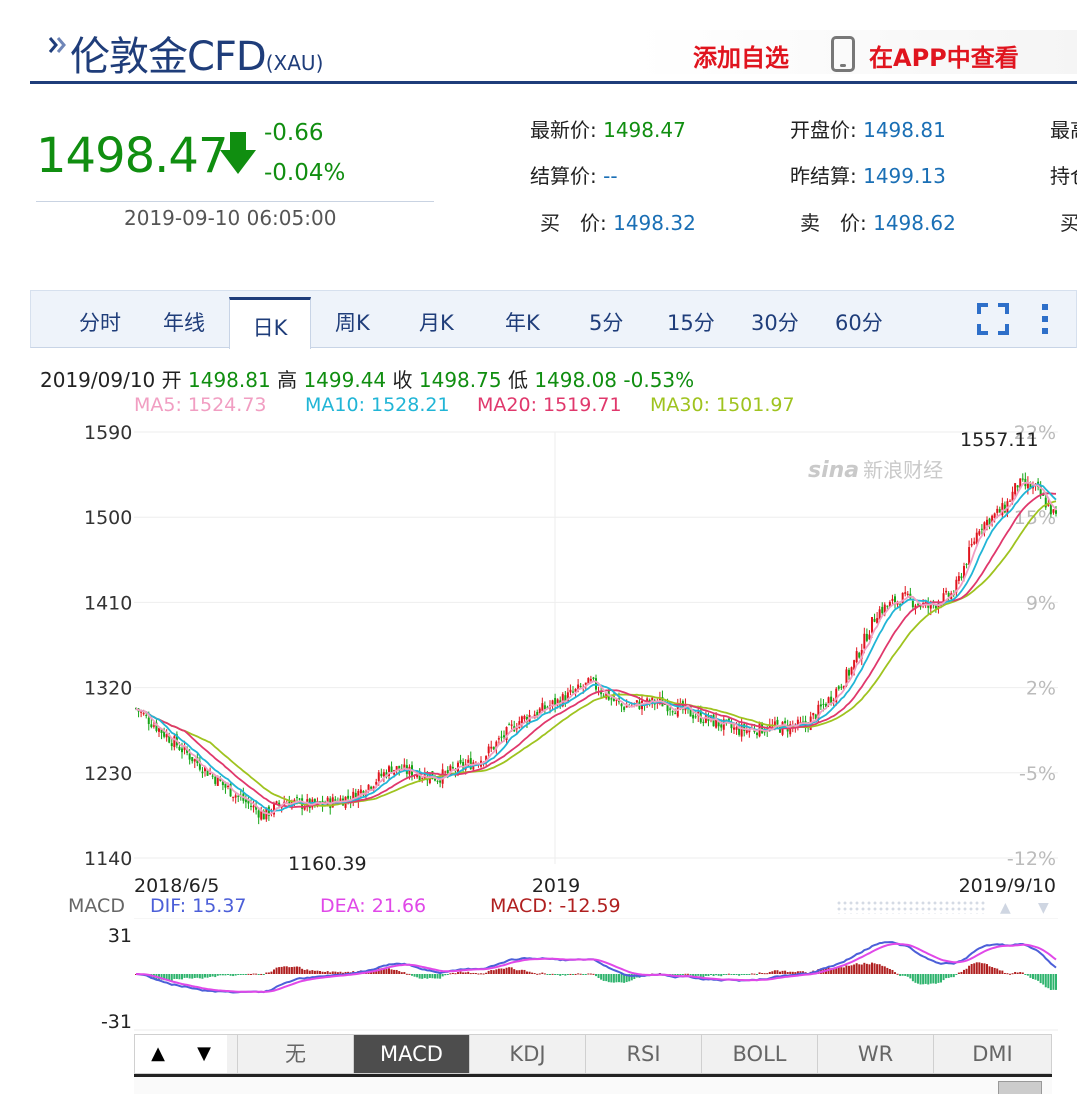  Describe the element at coordinates (527, 1054) in the screenshot. I see `indicator-kdj: KDJ` at that location.